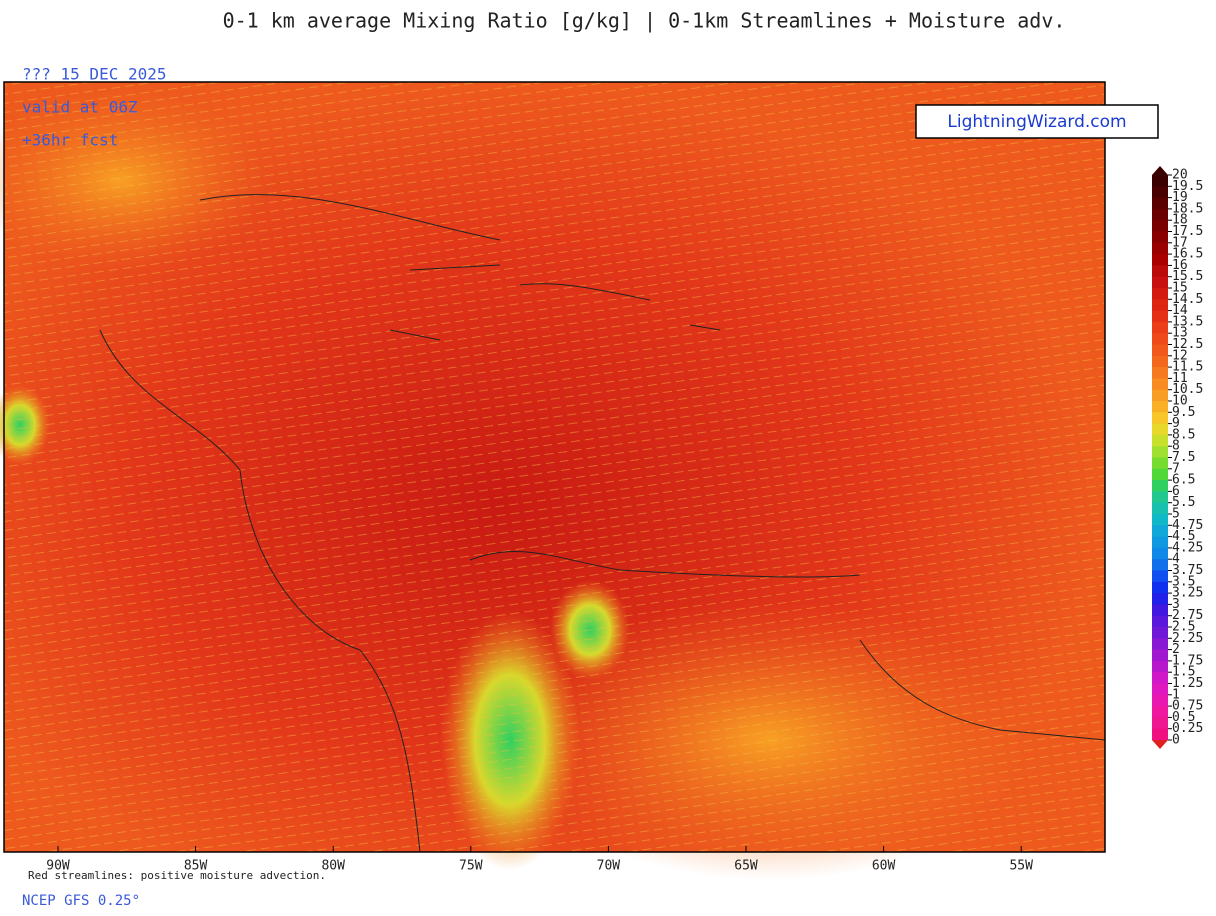  What do you see at coordinates (1187, 389) in the screenshot?
I see `colorbar-label: 10.5` at bounding box center [1187, 389].